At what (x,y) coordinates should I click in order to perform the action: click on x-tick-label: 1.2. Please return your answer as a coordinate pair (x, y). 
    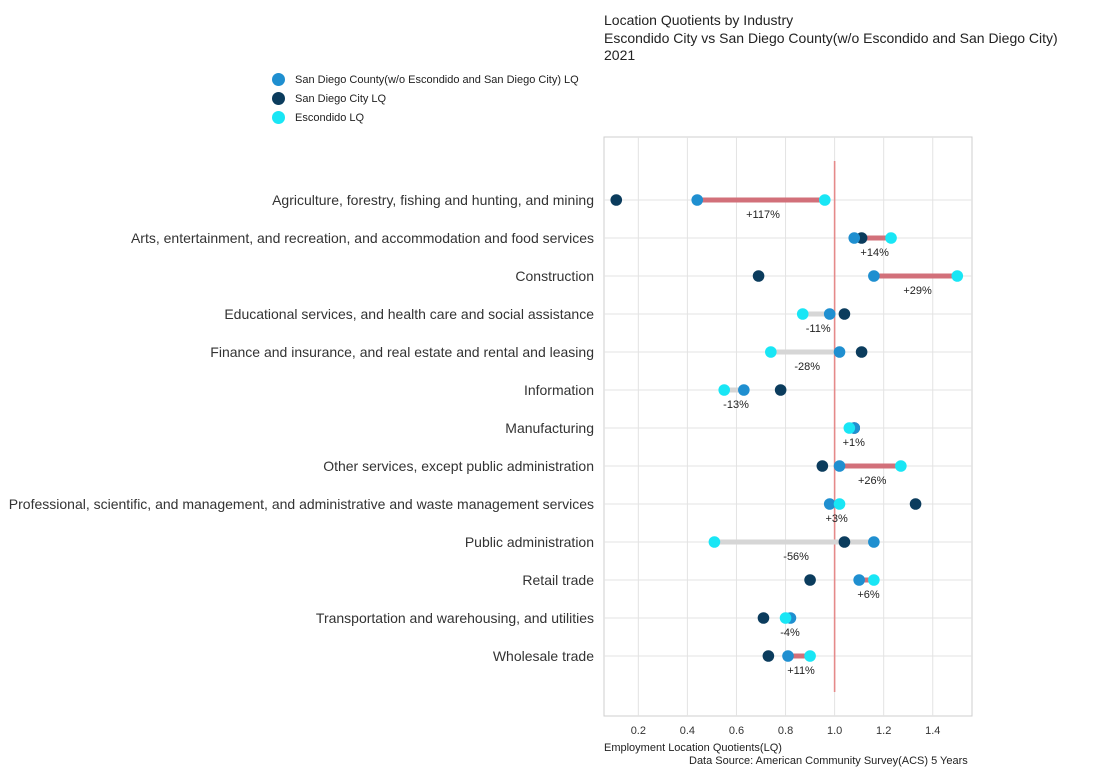
    Looking at the image, I should click on (883, 731).